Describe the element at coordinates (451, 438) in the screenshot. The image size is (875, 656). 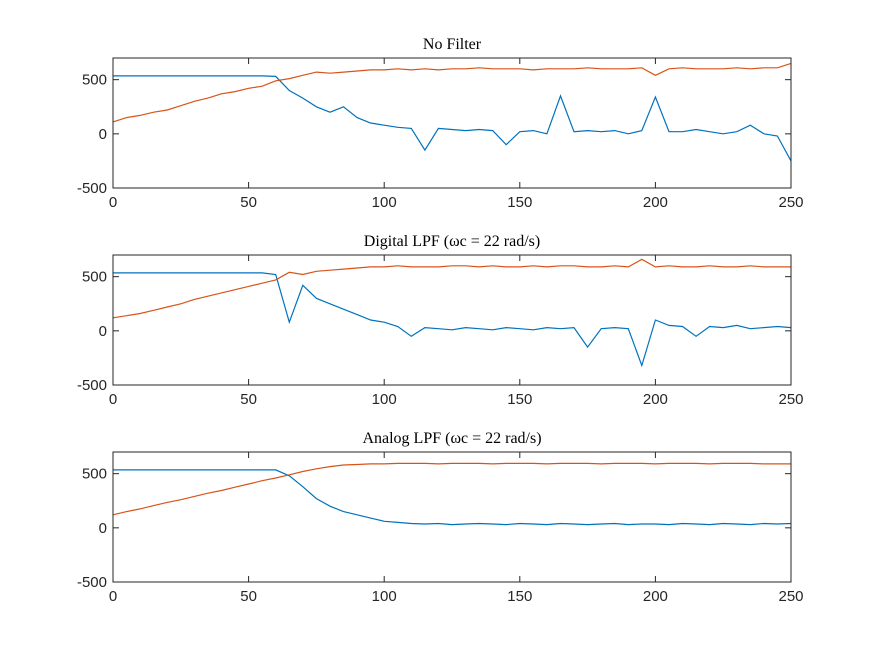
I see `subplot-title: Analog LPF (ωc = 22 rad/s)` at that location.